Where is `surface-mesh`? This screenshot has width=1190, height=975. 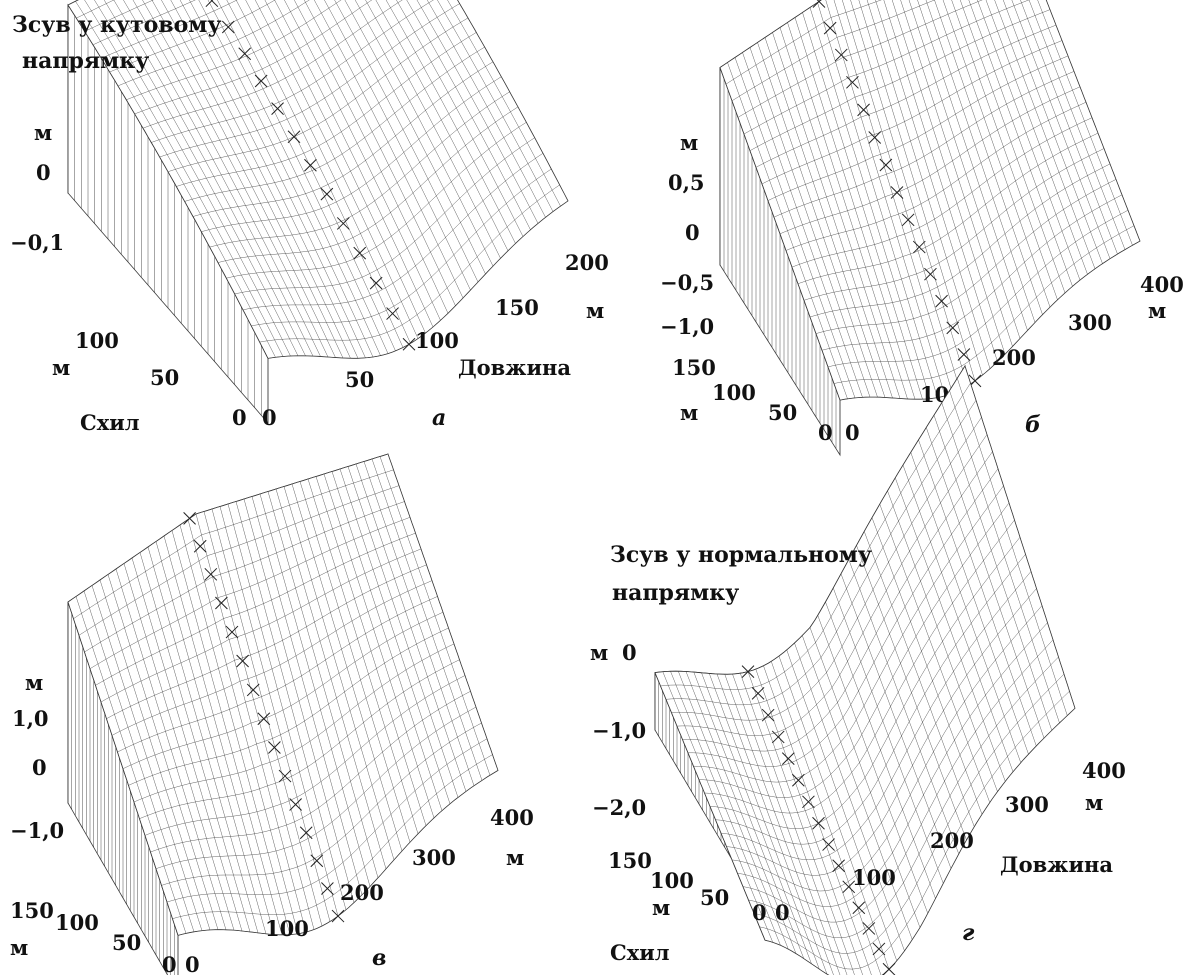
surface-mesh is located at coordinates (930, 200).